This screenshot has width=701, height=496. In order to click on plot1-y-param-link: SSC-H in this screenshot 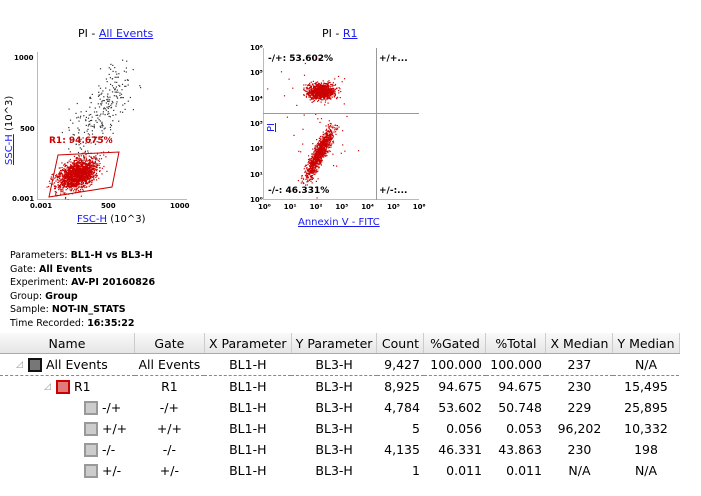, I will do `click(9, 149)`.